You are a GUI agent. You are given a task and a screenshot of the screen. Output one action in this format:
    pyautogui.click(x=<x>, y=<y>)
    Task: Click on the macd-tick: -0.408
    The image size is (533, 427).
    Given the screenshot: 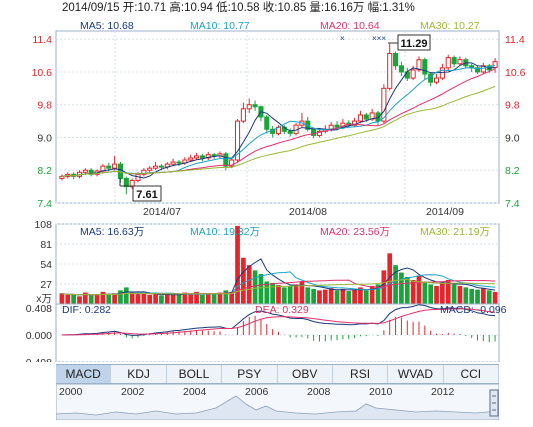 What is the action you would take?
    pyautogui.click(x=37, y=359)
    